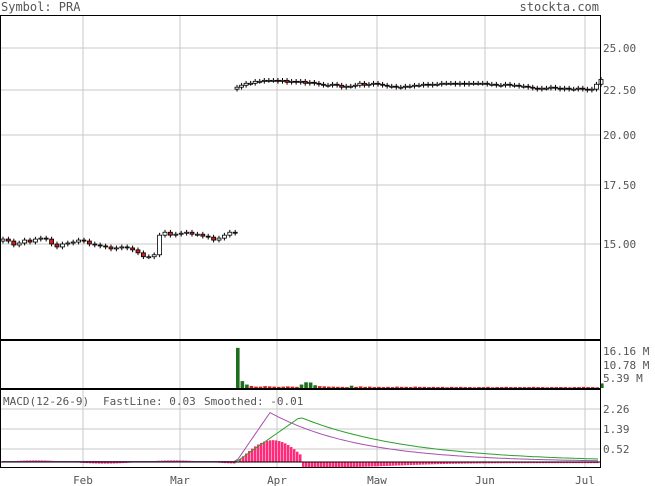 The height and width of the screenshot is (486, 655). I want to click on x-tick-label: Jul, so click(585, 480).